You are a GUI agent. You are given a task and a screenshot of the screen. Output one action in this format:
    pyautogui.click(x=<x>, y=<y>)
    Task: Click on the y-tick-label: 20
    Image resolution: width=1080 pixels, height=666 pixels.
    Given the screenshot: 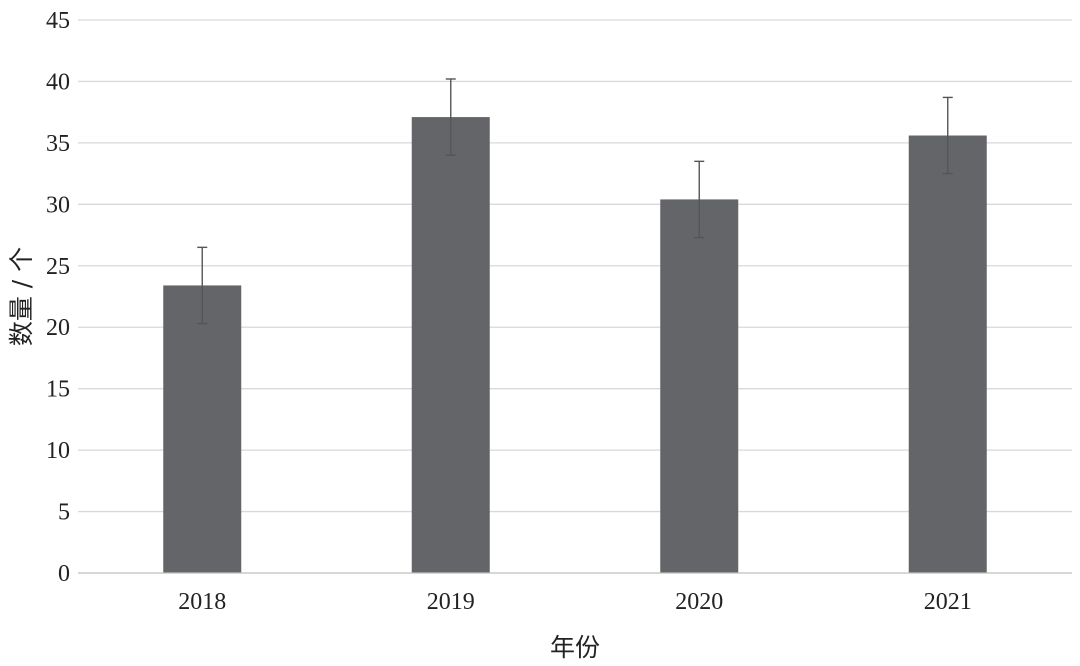 What is the action you would take?
    pyautogui.click(x=58, y=328)
    